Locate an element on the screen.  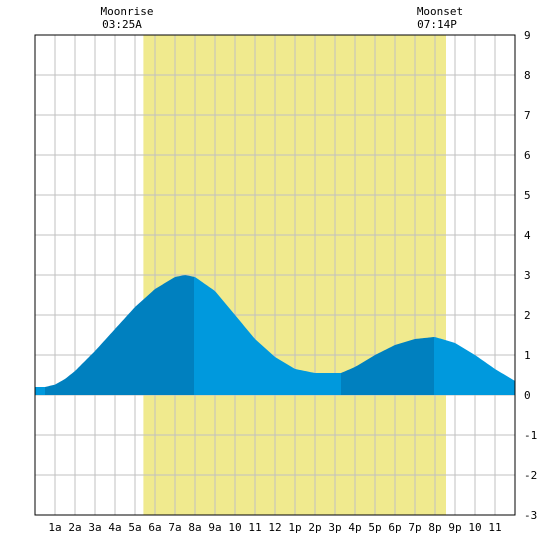
y-tick-label: 2 is located at coordinates (527, 315).